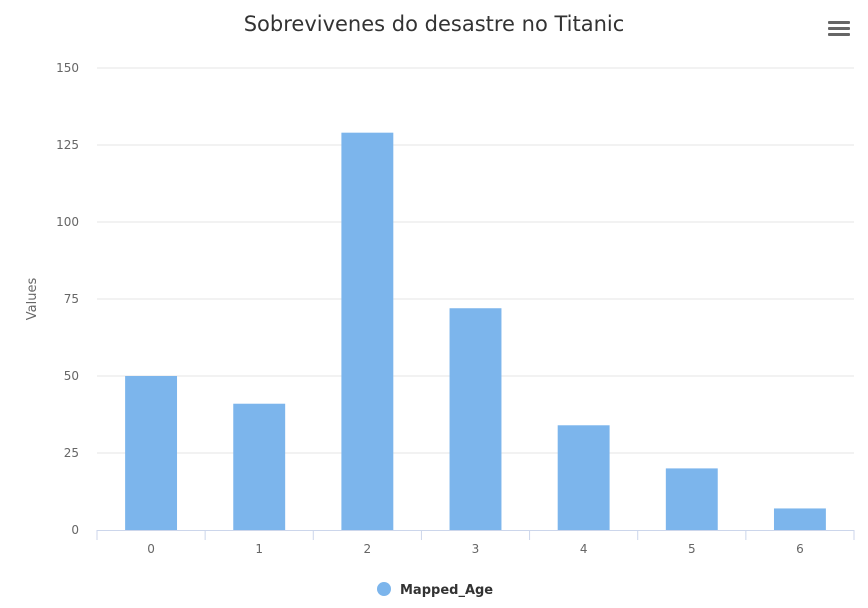  I want to click on x-tick-label: 4, so click(584, 549).